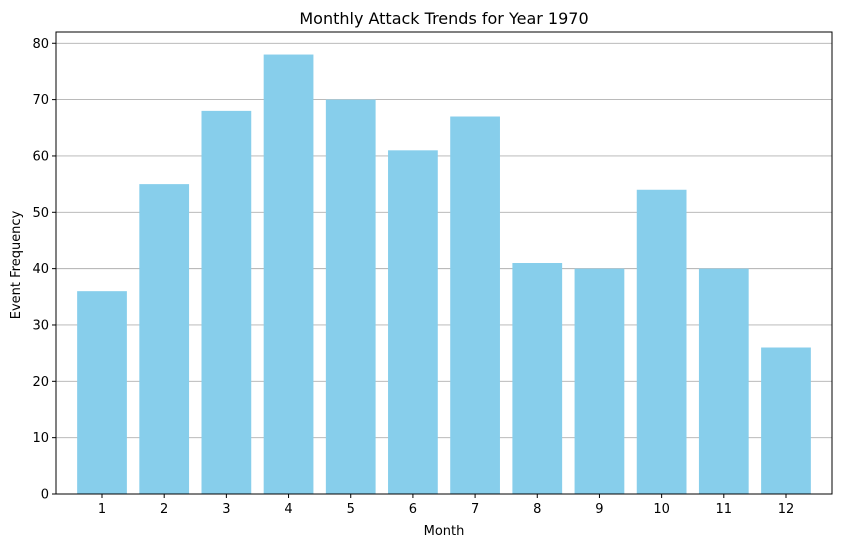 This screenshot has width=841, height=547. What do you see at coordinates (40, 213) in the screenshot?
I see `y-tick-label: 50` at bounding box center [40, 213].